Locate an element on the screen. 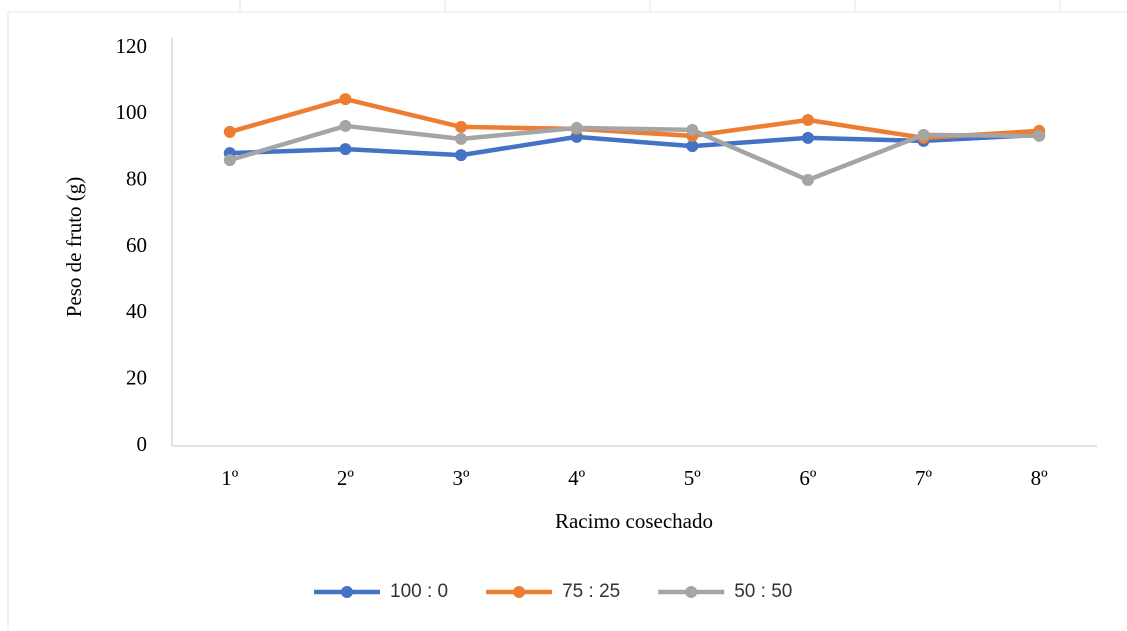 The image size is (1127, 631). x-tick-label: 1º is located at coordinates (230, 478).